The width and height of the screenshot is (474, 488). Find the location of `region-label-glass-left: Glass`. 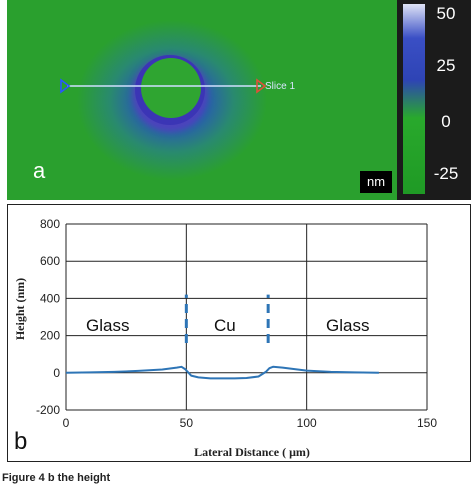

region-label-glass-left: Glass is located at coordinates (107, 325).